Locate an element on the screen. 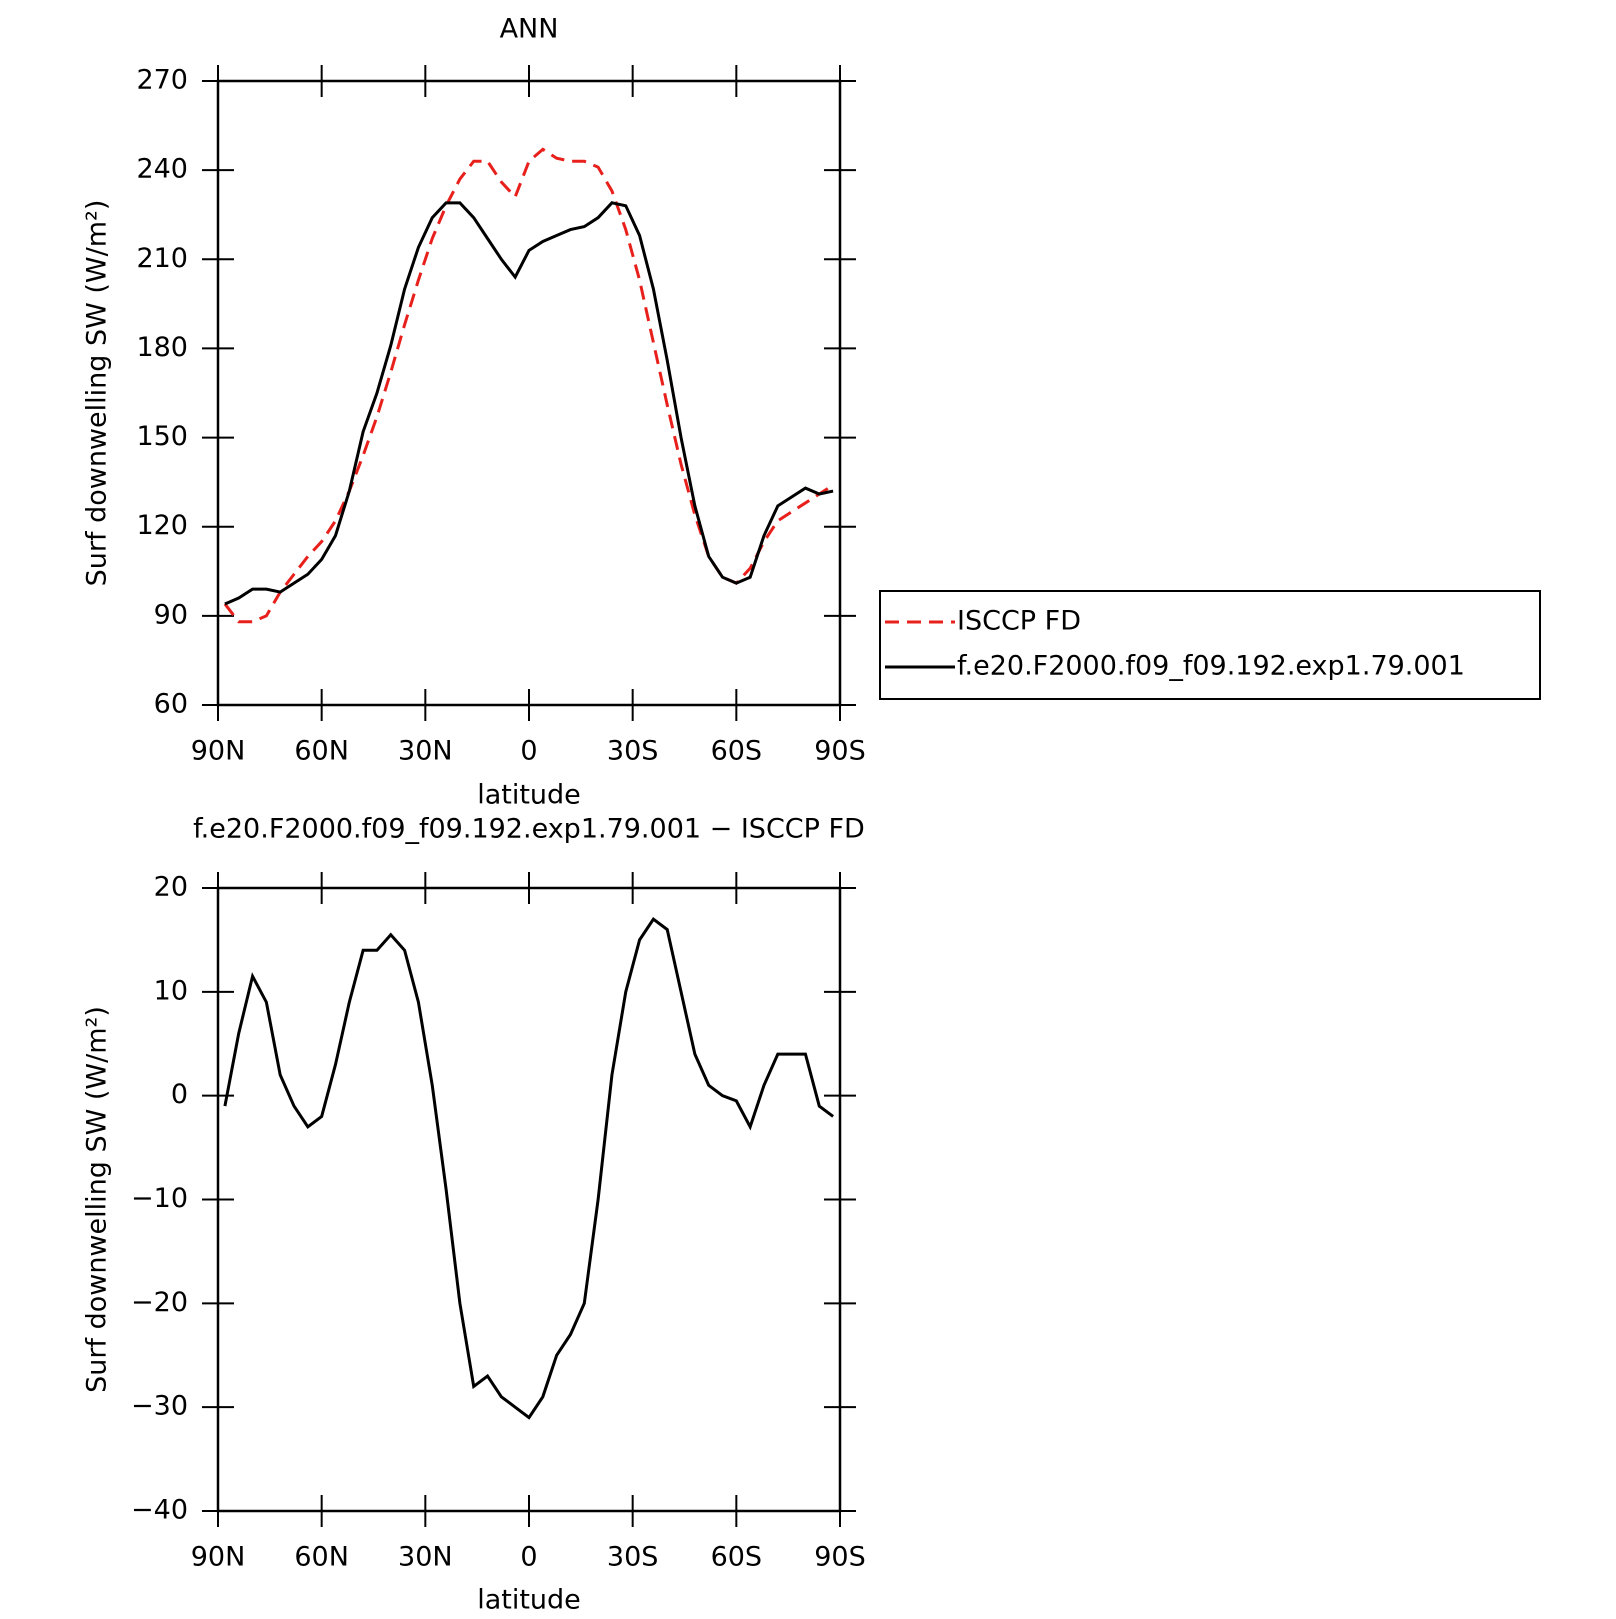 The height and width of the screenshot is (1619, 1616). y-tick-label: −30 is located at coordinates (159, 1406).